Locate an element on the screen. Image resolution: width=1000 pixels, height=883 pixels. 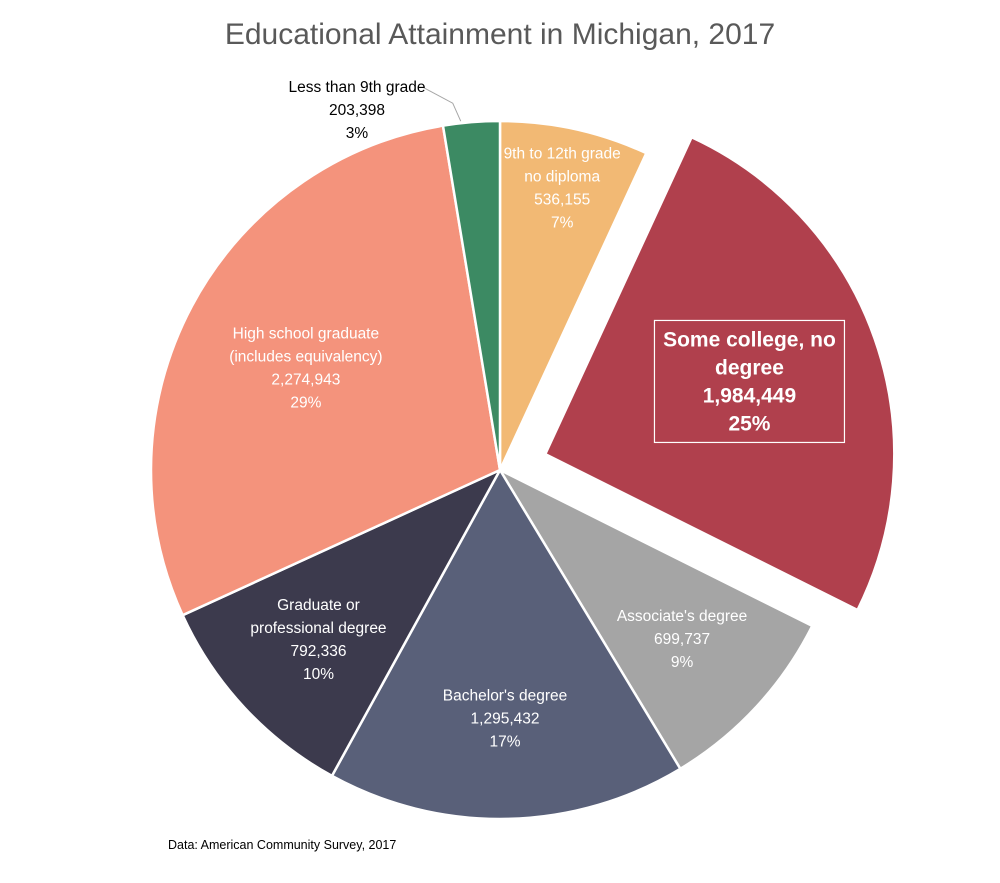
slice-label-associate-s-degree: Associate's degree 699,737 9% is located at coordinates (682, 639).